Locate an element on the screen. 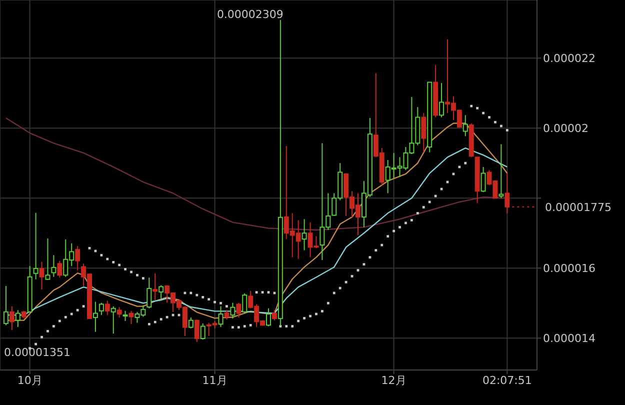  y-tick-label: 0.00002 is located at coordinates (565, 129).